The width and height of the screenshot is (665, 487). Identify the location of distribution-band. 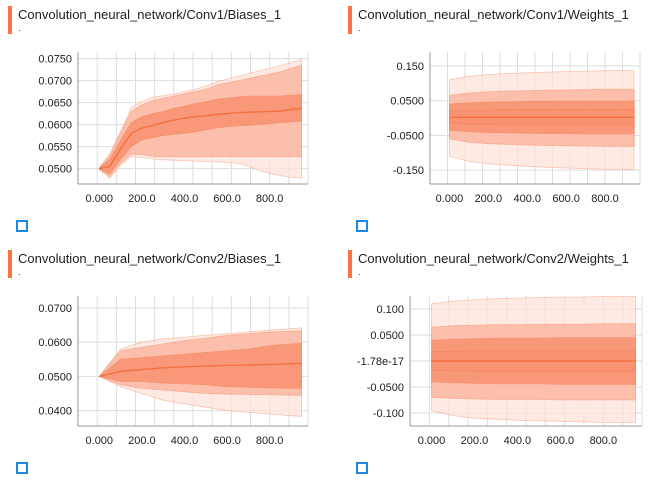
(200, 134).